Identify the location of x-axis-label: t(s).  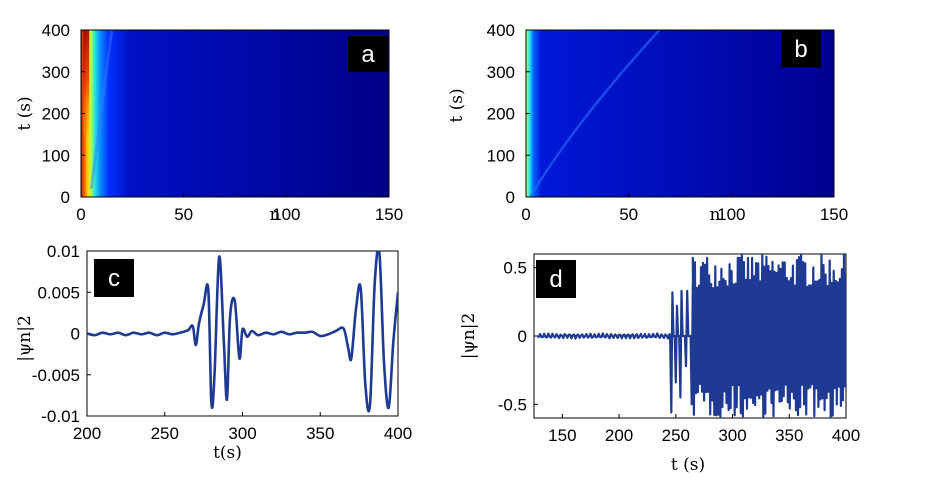
(227, 453).